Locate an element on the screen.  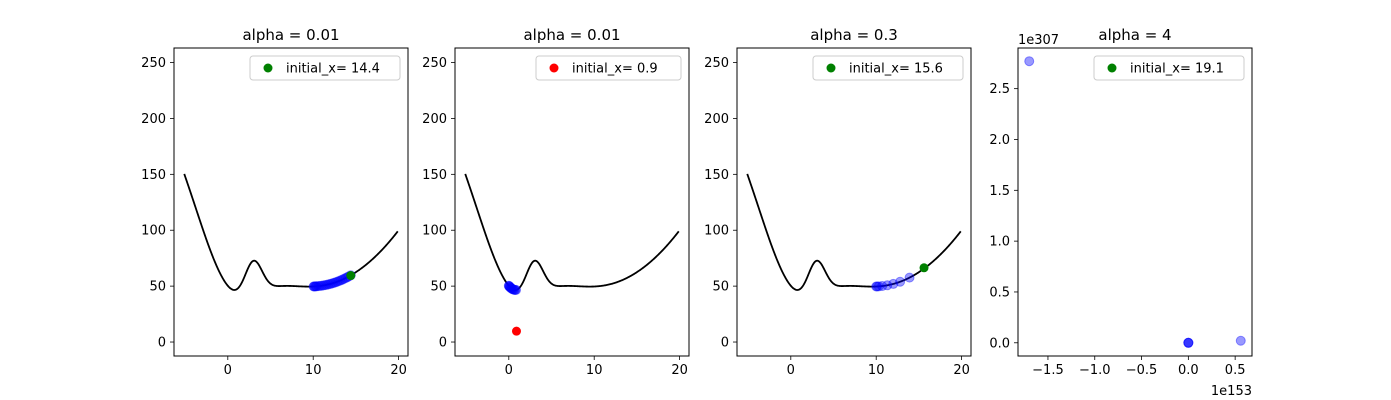
y-scale-label: 1e307 is located at coordinates (1038, 40).